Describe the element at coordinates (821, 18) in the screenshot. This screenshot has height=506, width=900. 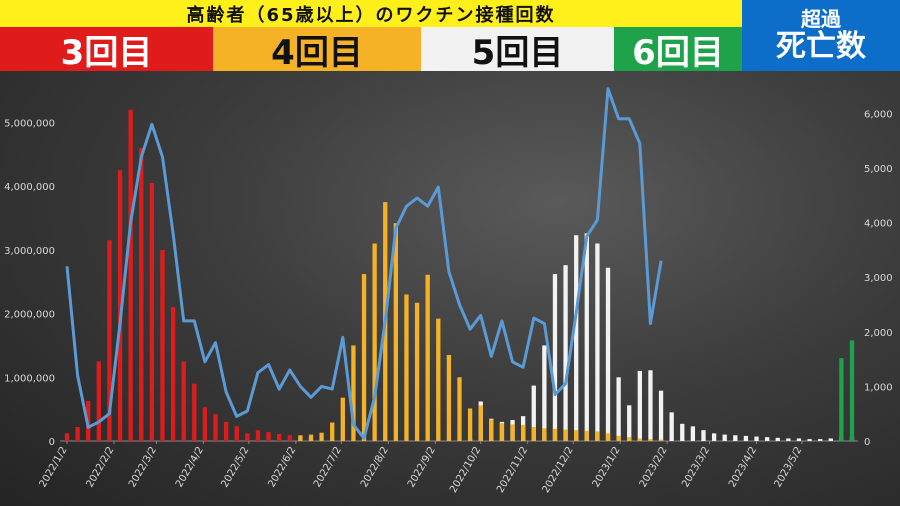
I see `legend-excess-deaths-line1: 超過` at that location.